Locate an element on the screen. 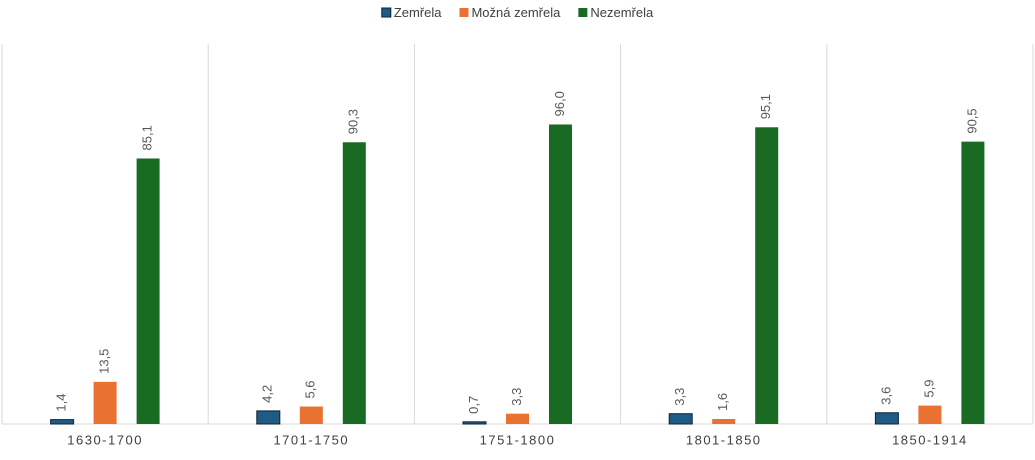  data-label: 3,6 is located at coordinates (885, 396).